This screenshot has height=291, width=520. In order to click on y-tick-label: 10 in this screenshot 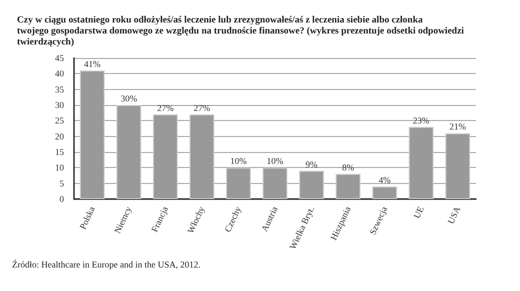, I will do `click(59, 167)`.